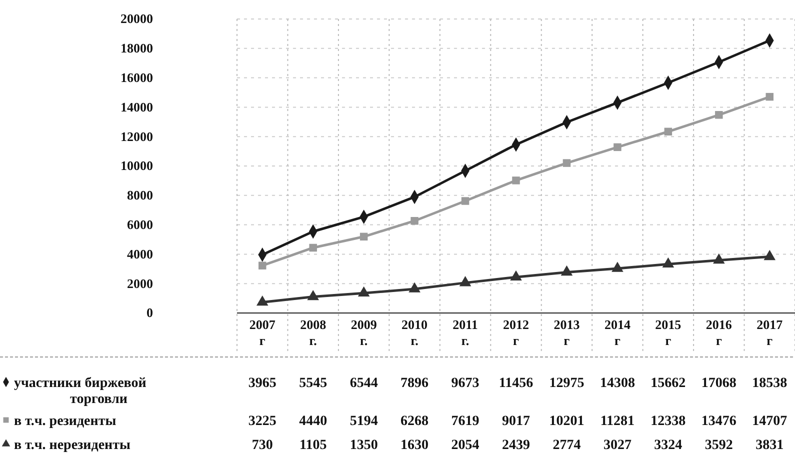  I want to click on data-label: 15662, so click(668, 383).